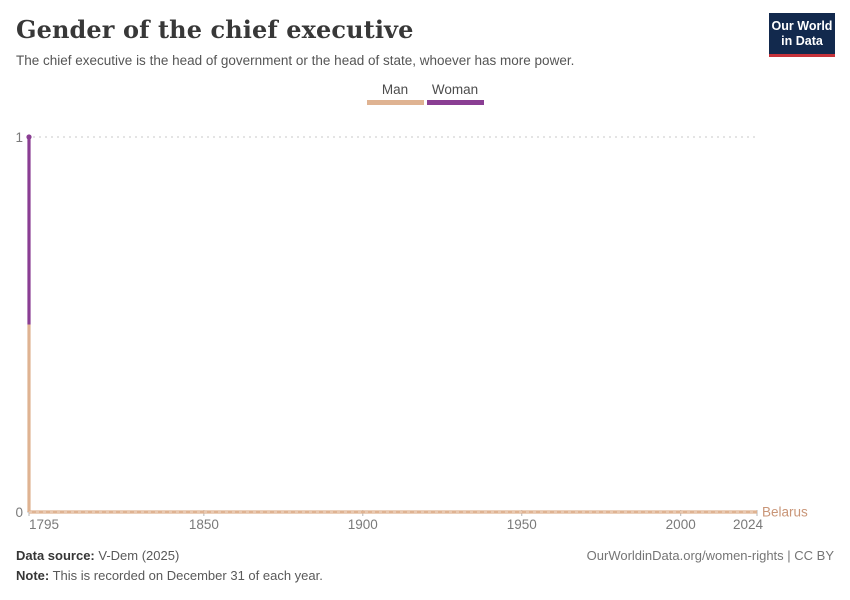 The height and width of the screenshot is (600, 850). What do you see at coordinates (395, 102) in the screenshot?
I see `legend-swatch-man` at bounding box center [395, 102].